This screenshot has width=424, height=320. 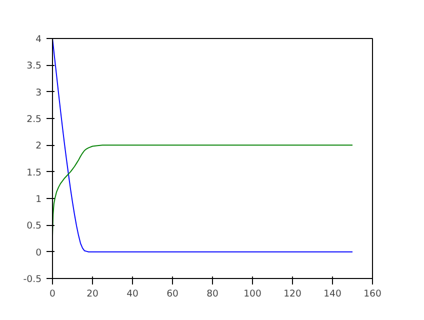 I want to click on y-tick-label: 3.5, so click(x=34, y=66).